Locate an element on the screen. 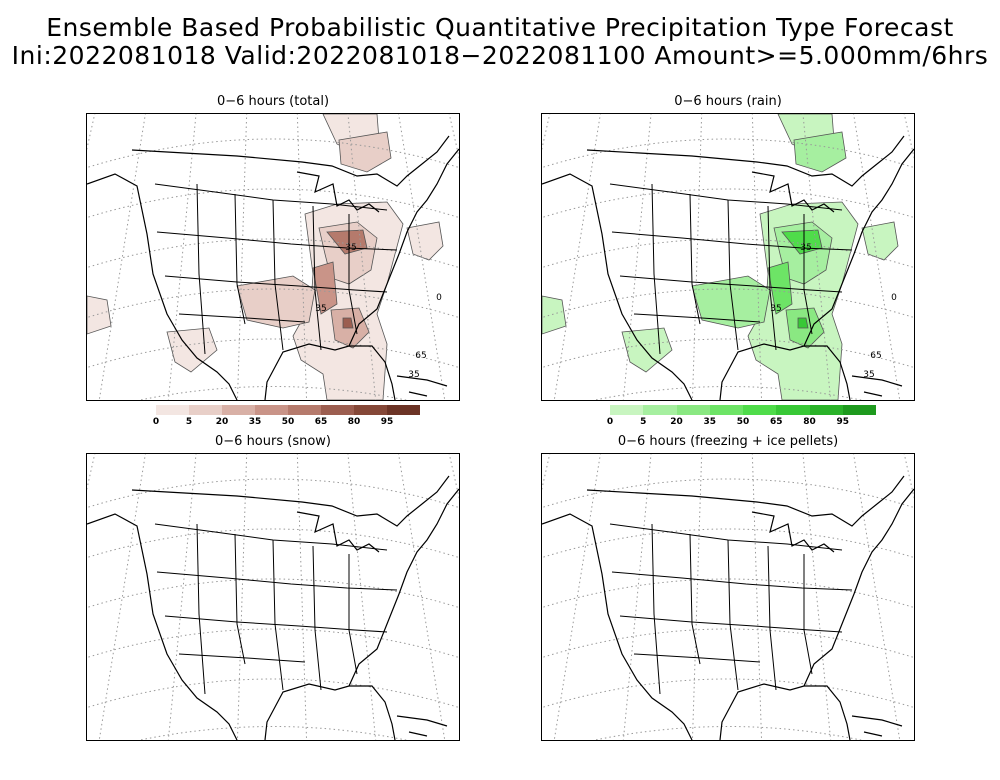  map-panel-freezing is located at coordinates (728, 597).